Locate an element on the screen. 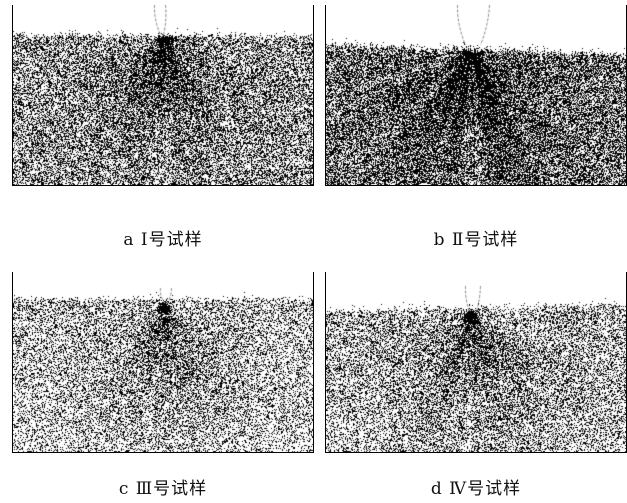  caption-b: b Ⅱ号试样 is located at coordinates (476, 240).